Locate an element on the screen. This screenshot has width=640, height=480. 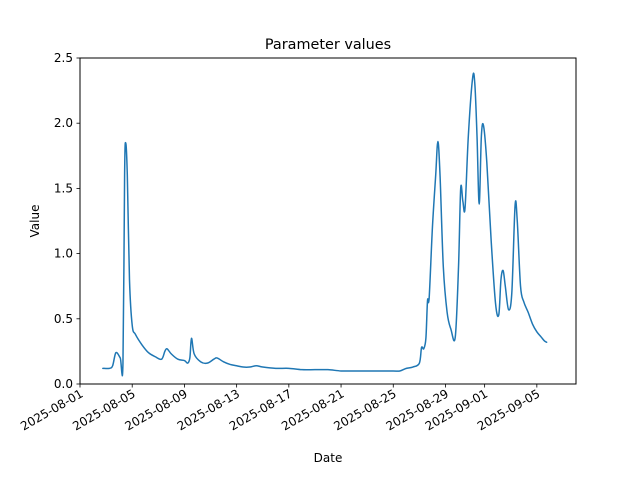
chart-title: Parameter values is located at coordinates (328, 45).